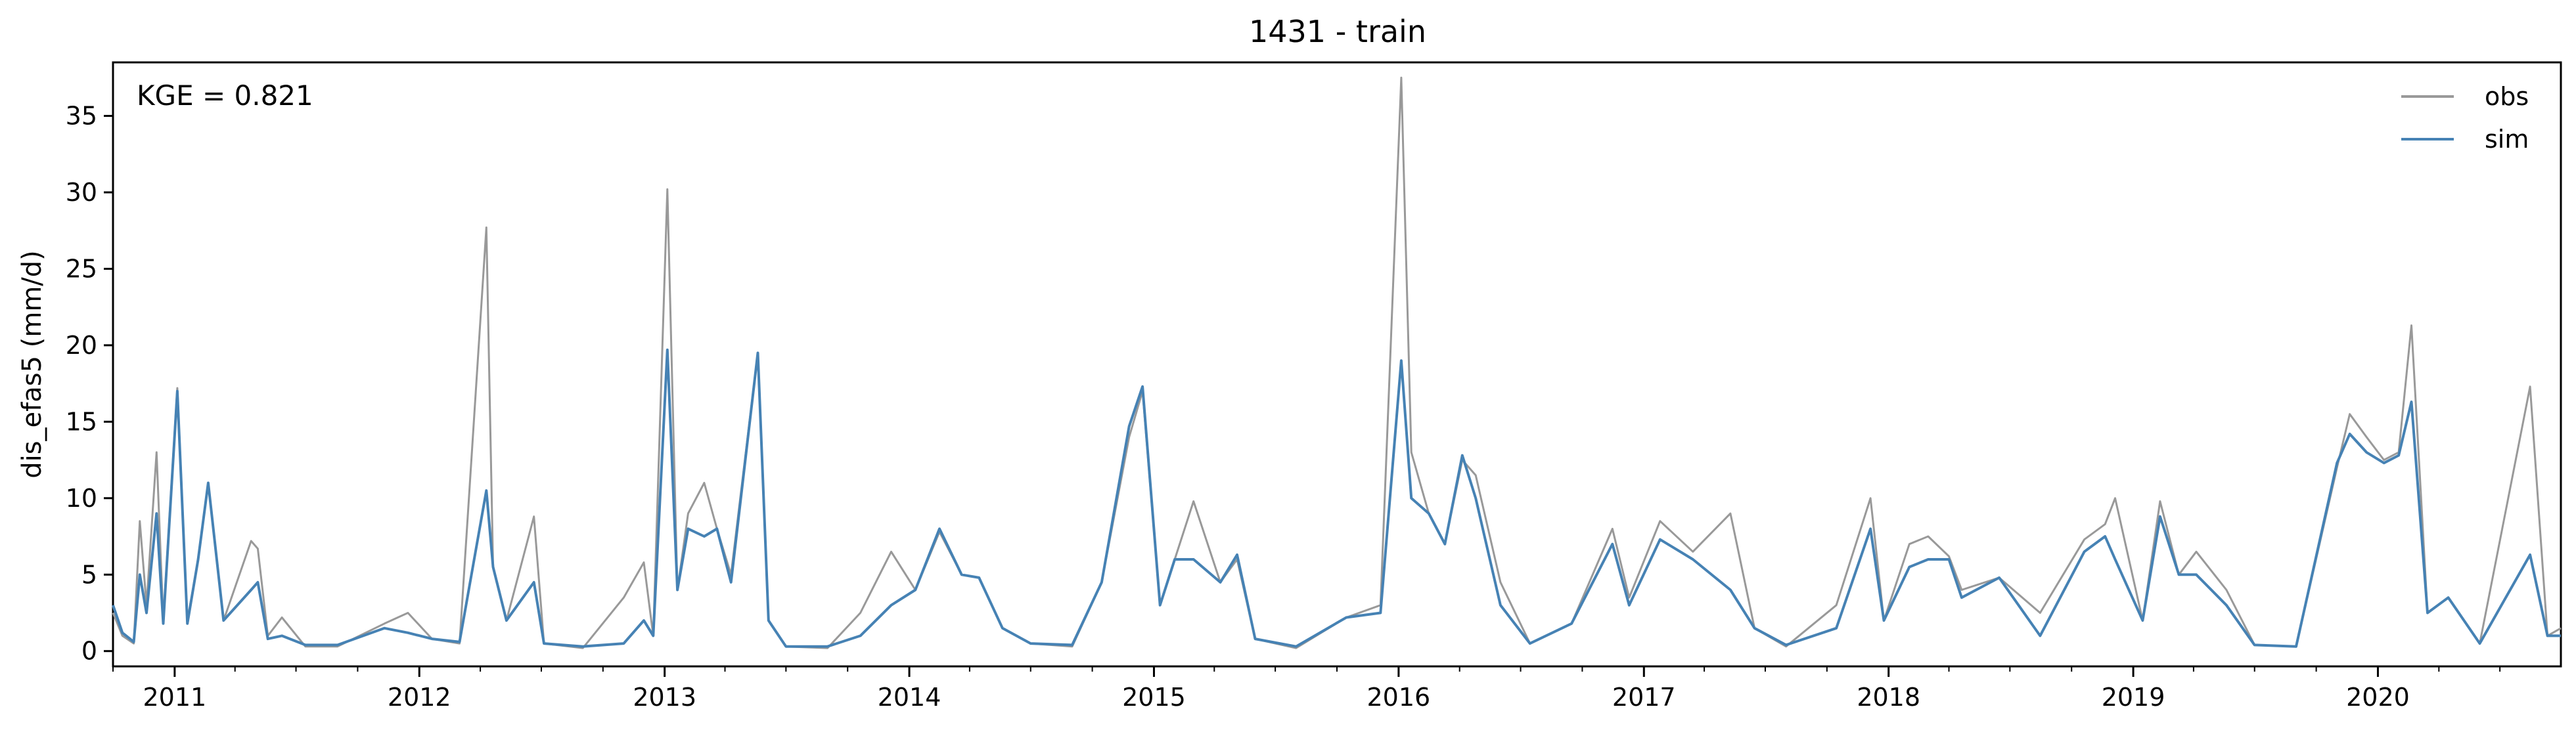  What do you see at coordinates (81, 192) in the screenshot?
I see `y-tick-label: 30` at bounding box center [81, 192].